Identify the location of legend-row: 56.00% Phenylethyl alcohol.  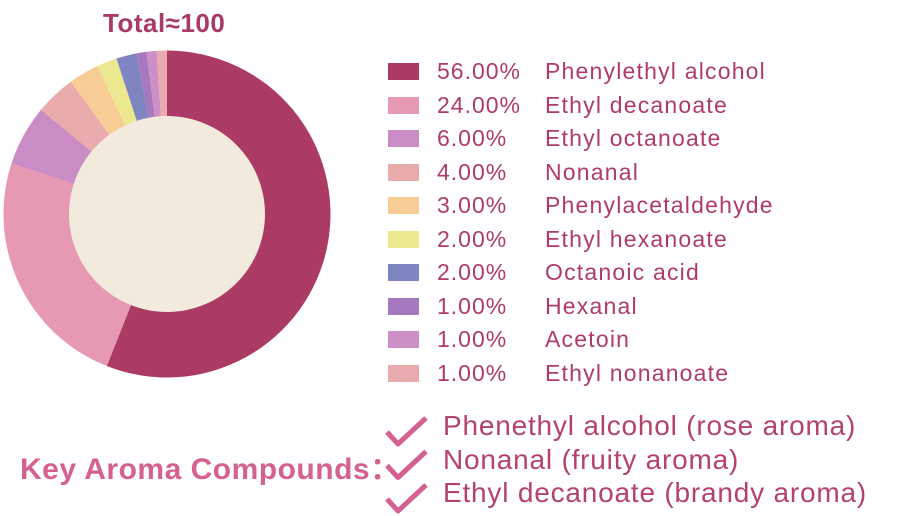
(581, 72).